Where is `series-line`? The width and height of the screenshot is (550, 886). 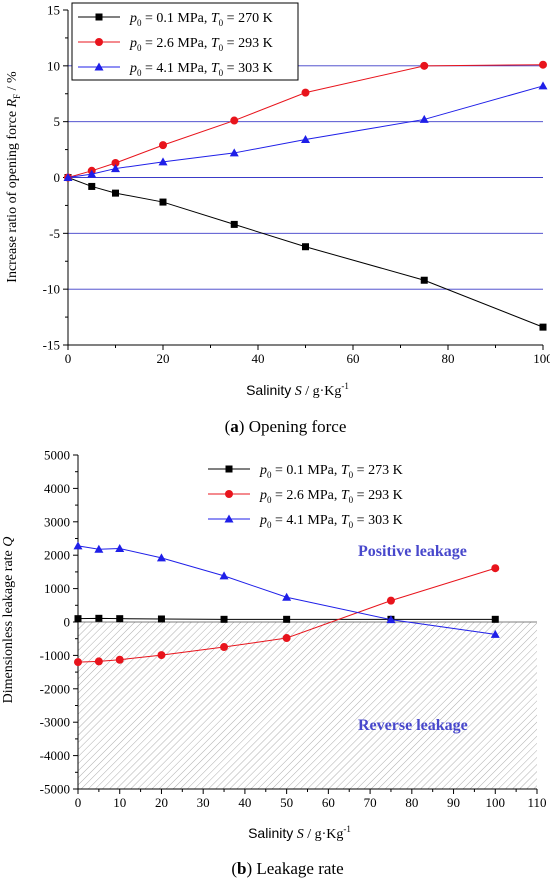 series-line is located at coordinates (305, 121).